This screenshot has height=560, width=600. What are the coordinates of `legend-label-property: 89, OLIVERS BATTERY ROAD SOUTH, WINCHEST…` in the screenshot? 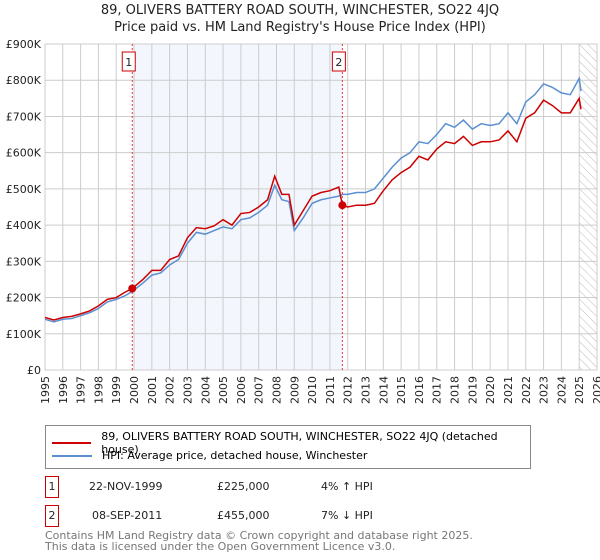 It's located at (299, 443).